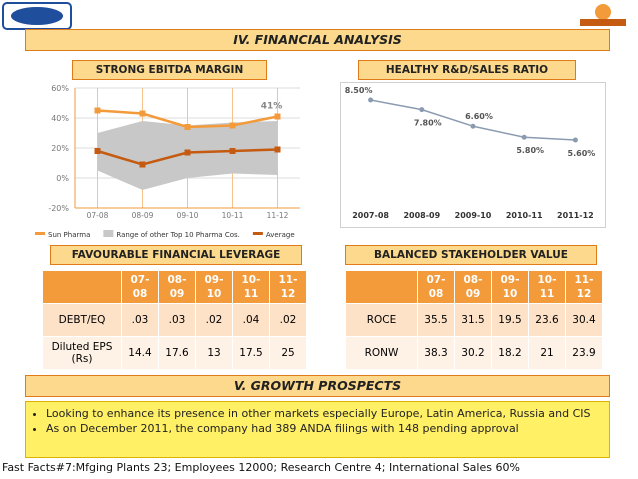 Image resolution: width=638 pixels, height=479 pixels. Describe the element at coordinates (471, 255) in the screenshot. I see `table-title: BALANCED STAKEHOLDER VALUE` at that location.